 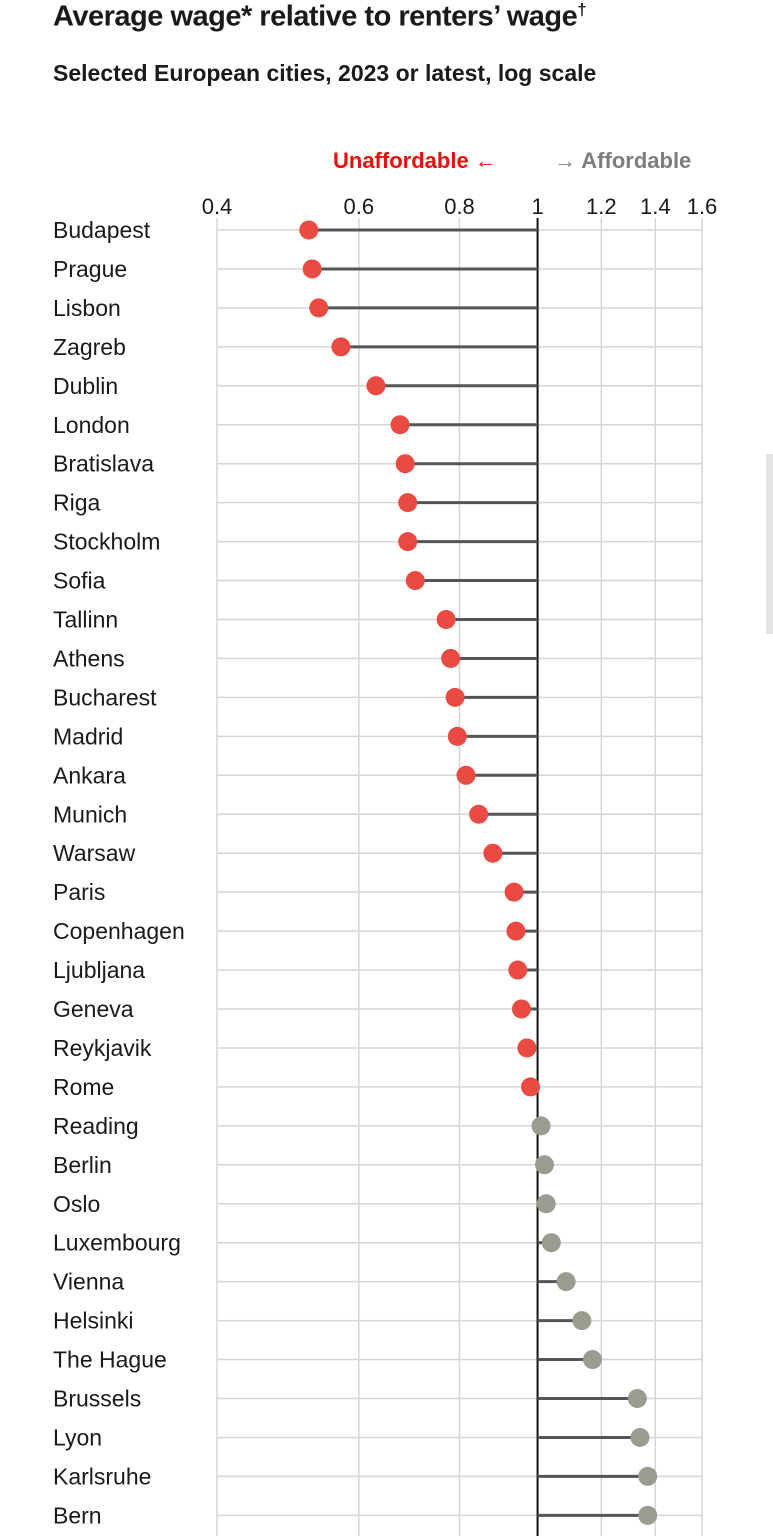 What do you see at coordinates (105, 697) in the screenshot?
I see `city-label: Bucharest` at bounding box center [105, 697].